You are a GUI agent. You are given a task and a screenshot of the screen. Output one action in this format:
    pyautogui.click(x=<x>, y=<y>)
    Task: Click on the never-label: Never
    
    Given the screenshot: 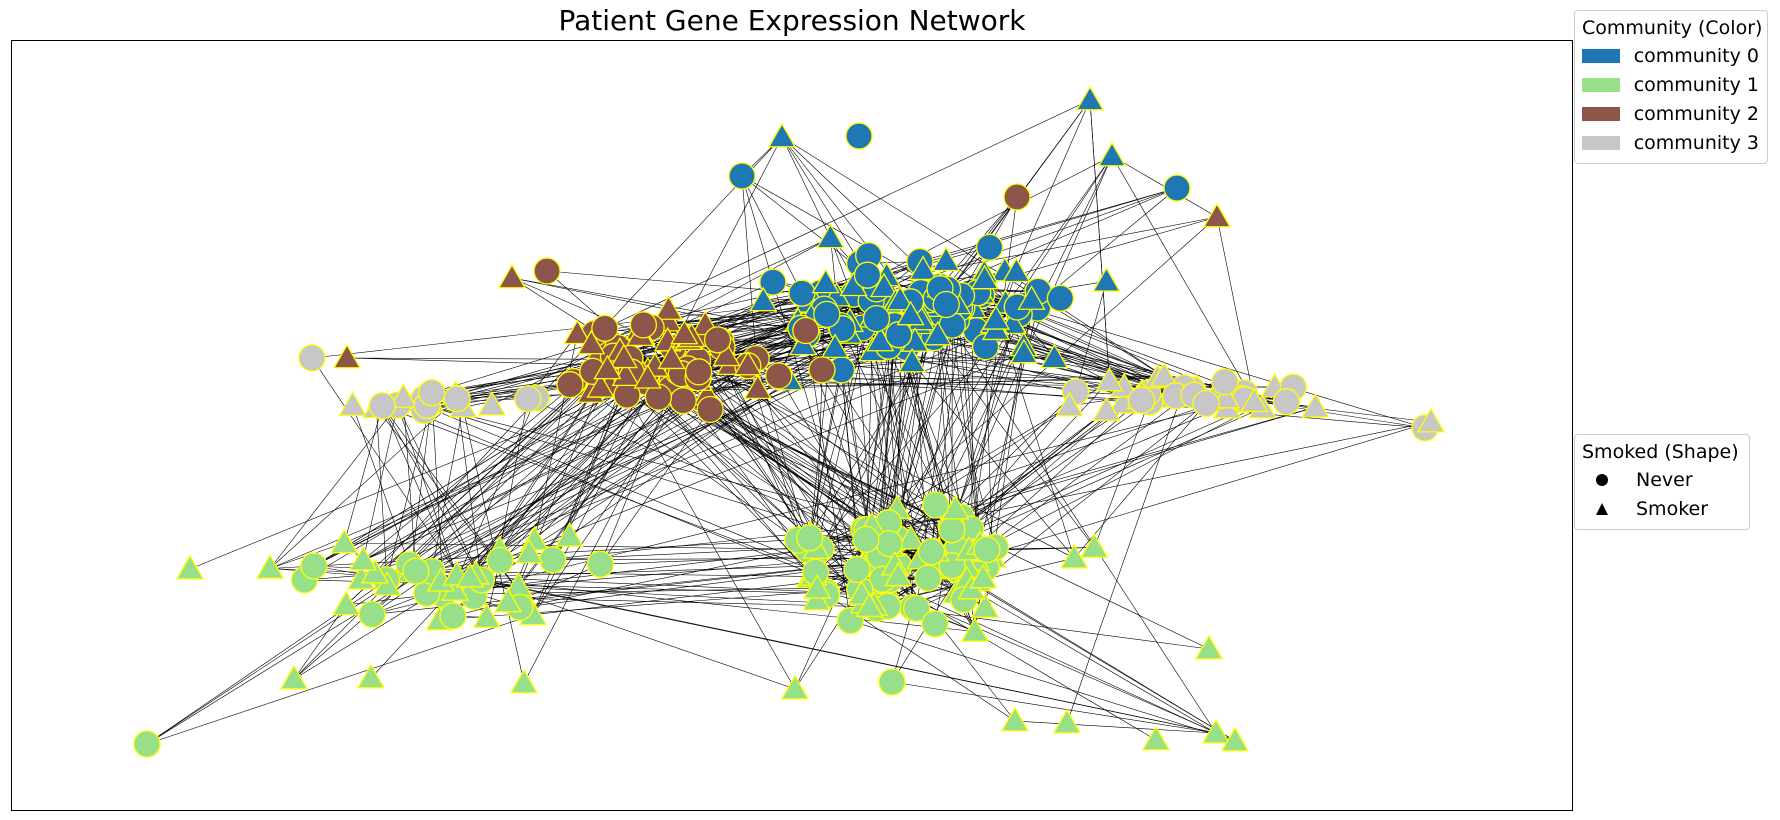 What is the action you would take?
    pyautogui.click(x=1664, y=479)
    